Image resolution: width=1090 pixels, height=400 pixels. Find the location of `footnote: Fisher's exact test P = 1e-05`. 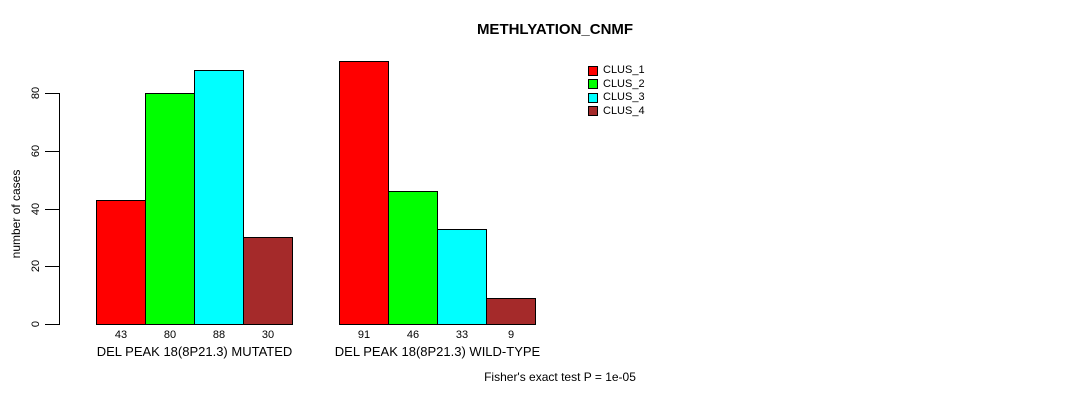

footnote: Fisher's exact test P = 1e-05 is located at coordinates (560, 377).